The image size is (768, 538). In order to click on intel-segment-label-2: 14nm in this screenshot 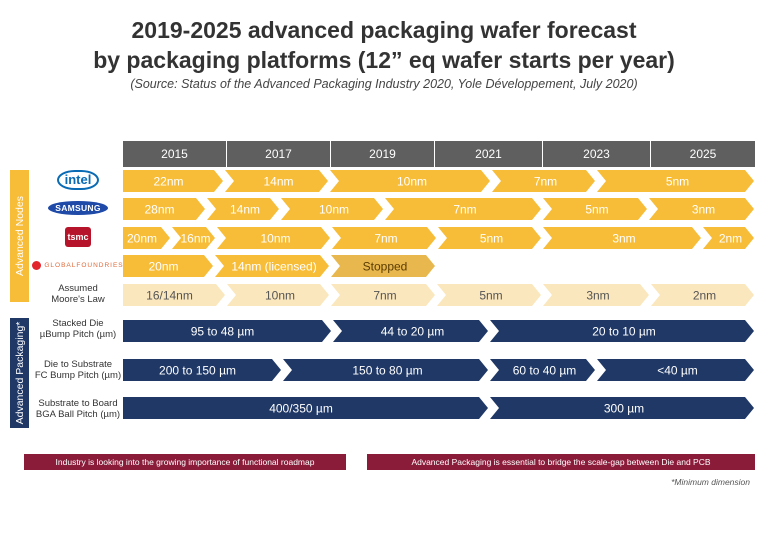, I will do `click(278, 182)`.